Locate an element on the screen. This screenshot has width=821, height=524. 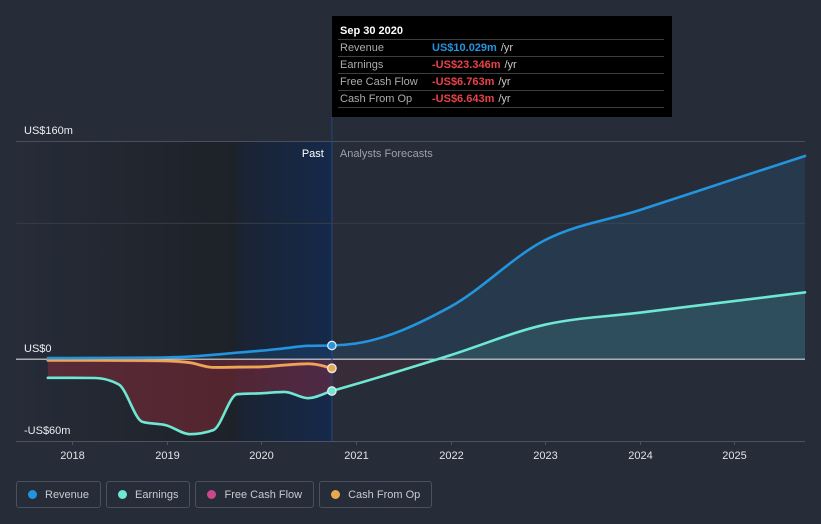
tooltip-value: US$10.029m is located at coordinates (464, 48).